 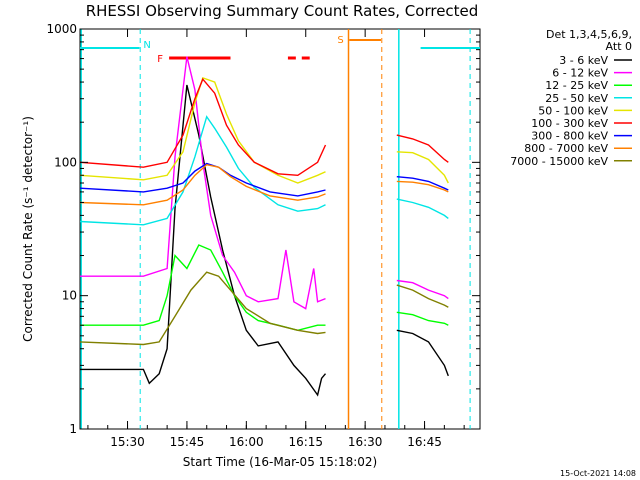 I want to click on legend-entry-label: 6 - 12 keV, so click(x=580, y=73).